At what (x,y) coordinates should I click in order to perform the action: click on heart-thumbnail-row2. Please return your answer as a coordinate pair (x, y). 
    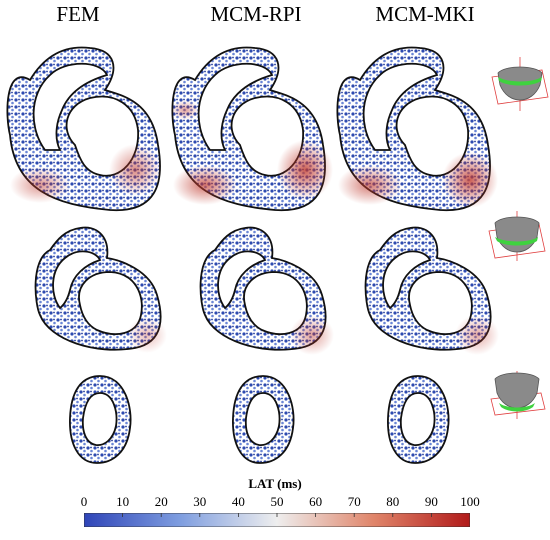
    Looking at the image, I should click on (517, 236).